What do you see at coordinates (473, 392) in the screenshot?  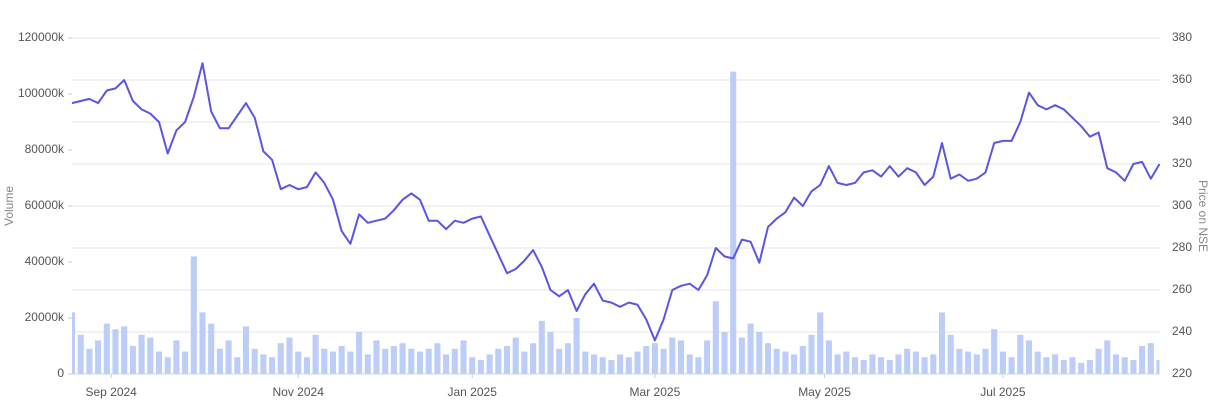 I see `x-tick-label: Jan 2025` at bounding box center [473, 392].